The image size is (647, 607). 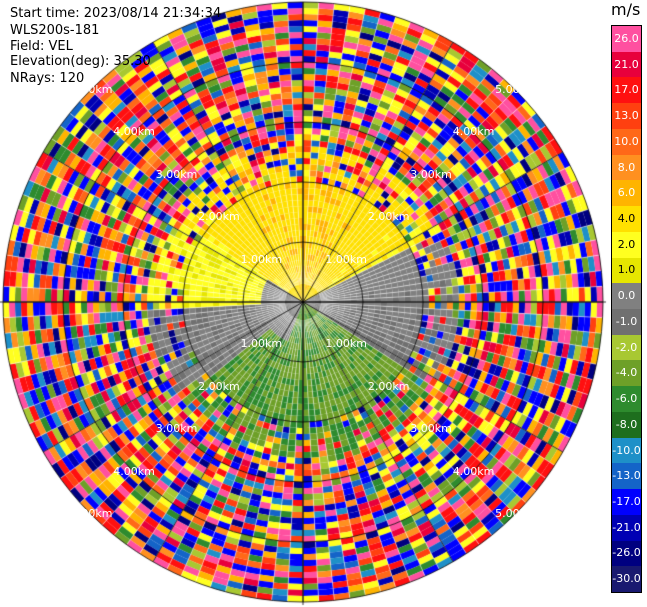 I want to click on elevation-text: Elevation(deg): 35.30, so click(x=80, y=61).